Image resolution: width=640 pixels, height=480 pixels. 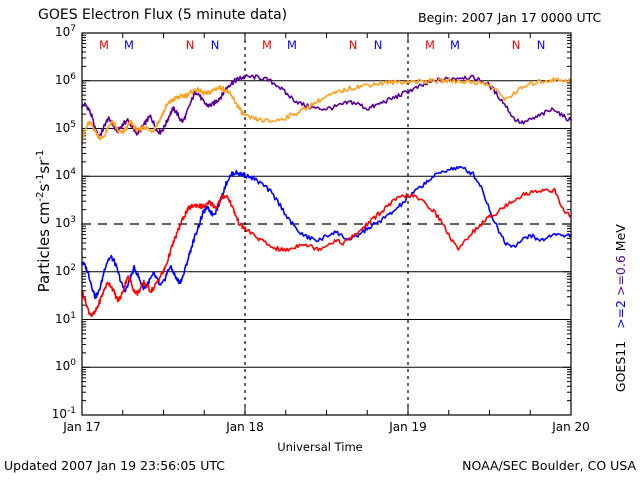 I want to click on y-tick-exponent: 1, so click(x=73, y=315).